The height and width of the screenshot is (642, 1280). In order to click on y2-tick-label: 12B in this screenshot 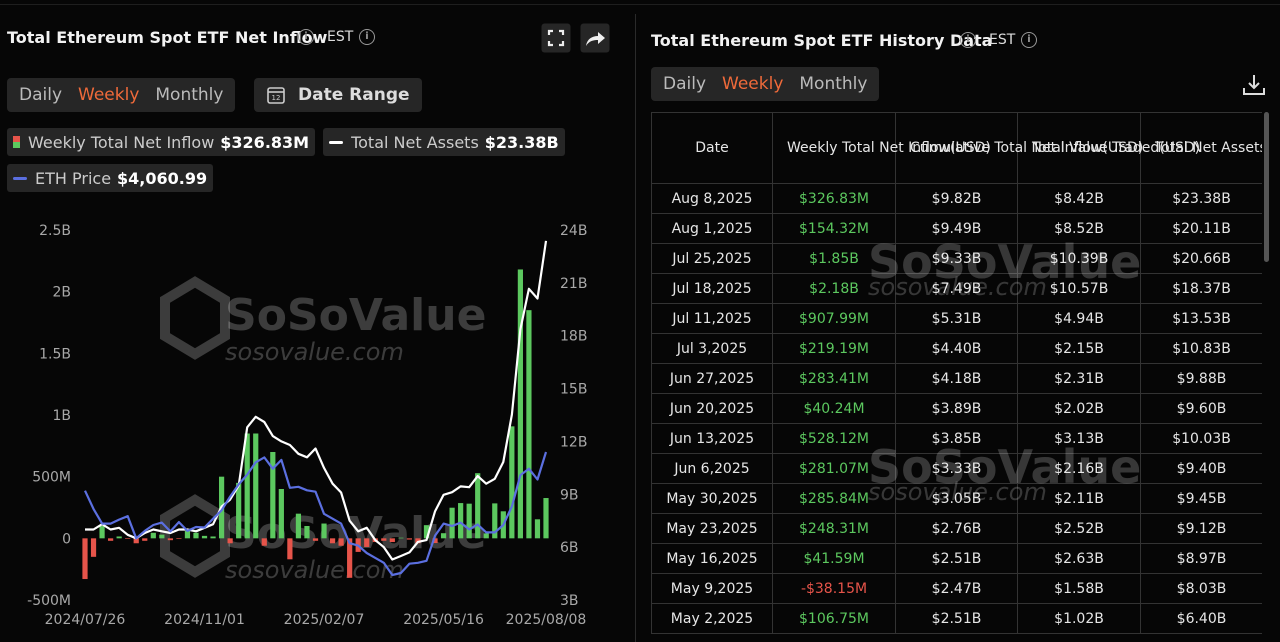, I will do `click(573, 442)`.